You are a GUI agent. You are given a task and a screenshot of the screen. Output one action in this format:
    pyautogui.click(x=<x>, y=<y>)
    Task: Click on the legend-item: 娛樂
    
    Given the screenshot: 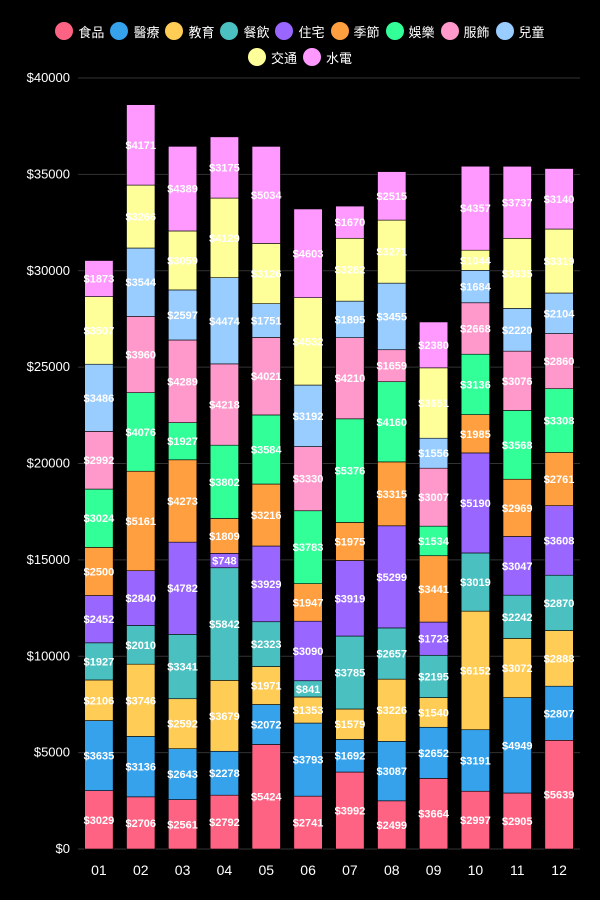 What is the action you would take?
    pyautogui.click(x=410, y=31)
    